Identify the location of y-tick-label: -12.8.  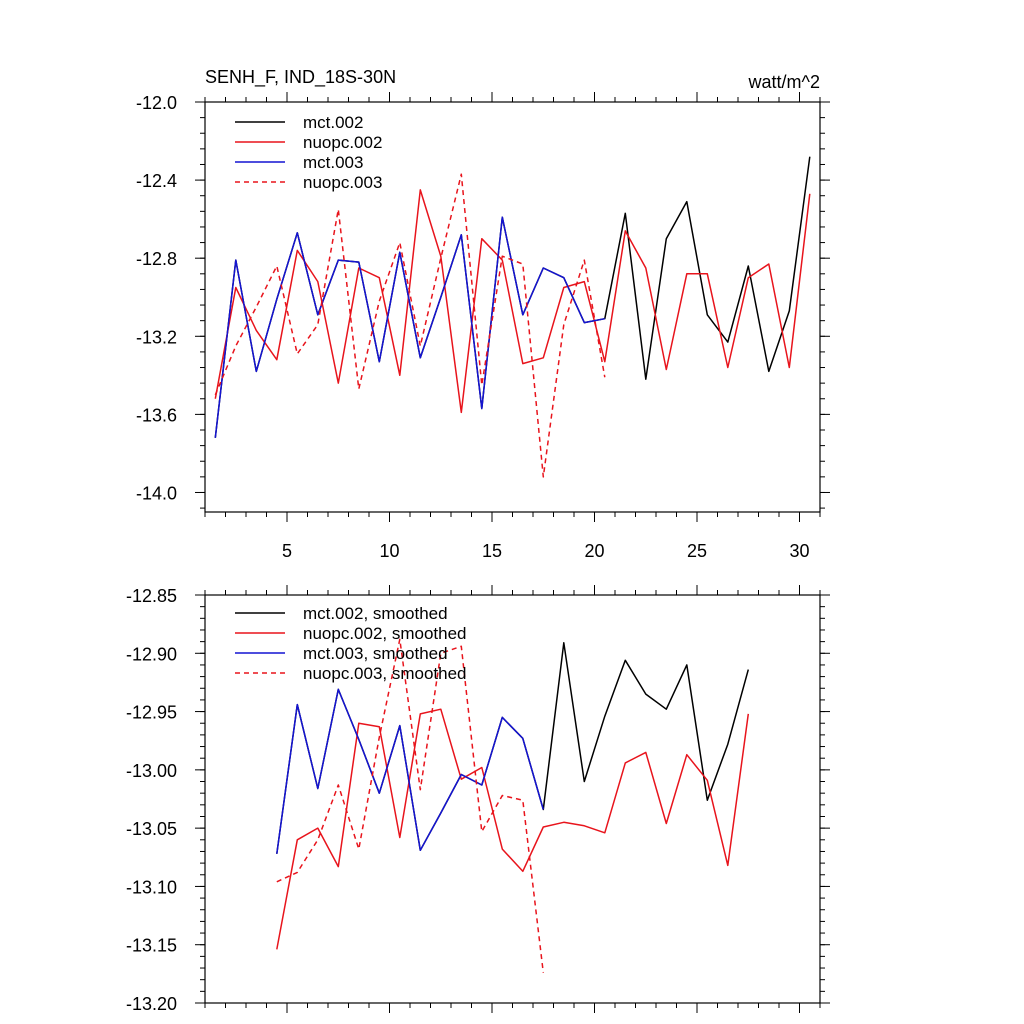
(156, 259).